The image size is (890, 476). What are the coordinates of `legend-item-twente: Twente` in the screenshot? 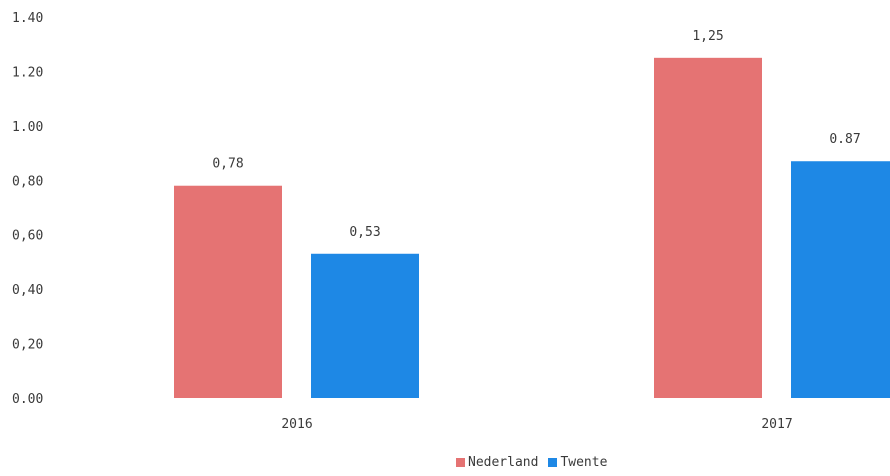 It's located at (577, 462).